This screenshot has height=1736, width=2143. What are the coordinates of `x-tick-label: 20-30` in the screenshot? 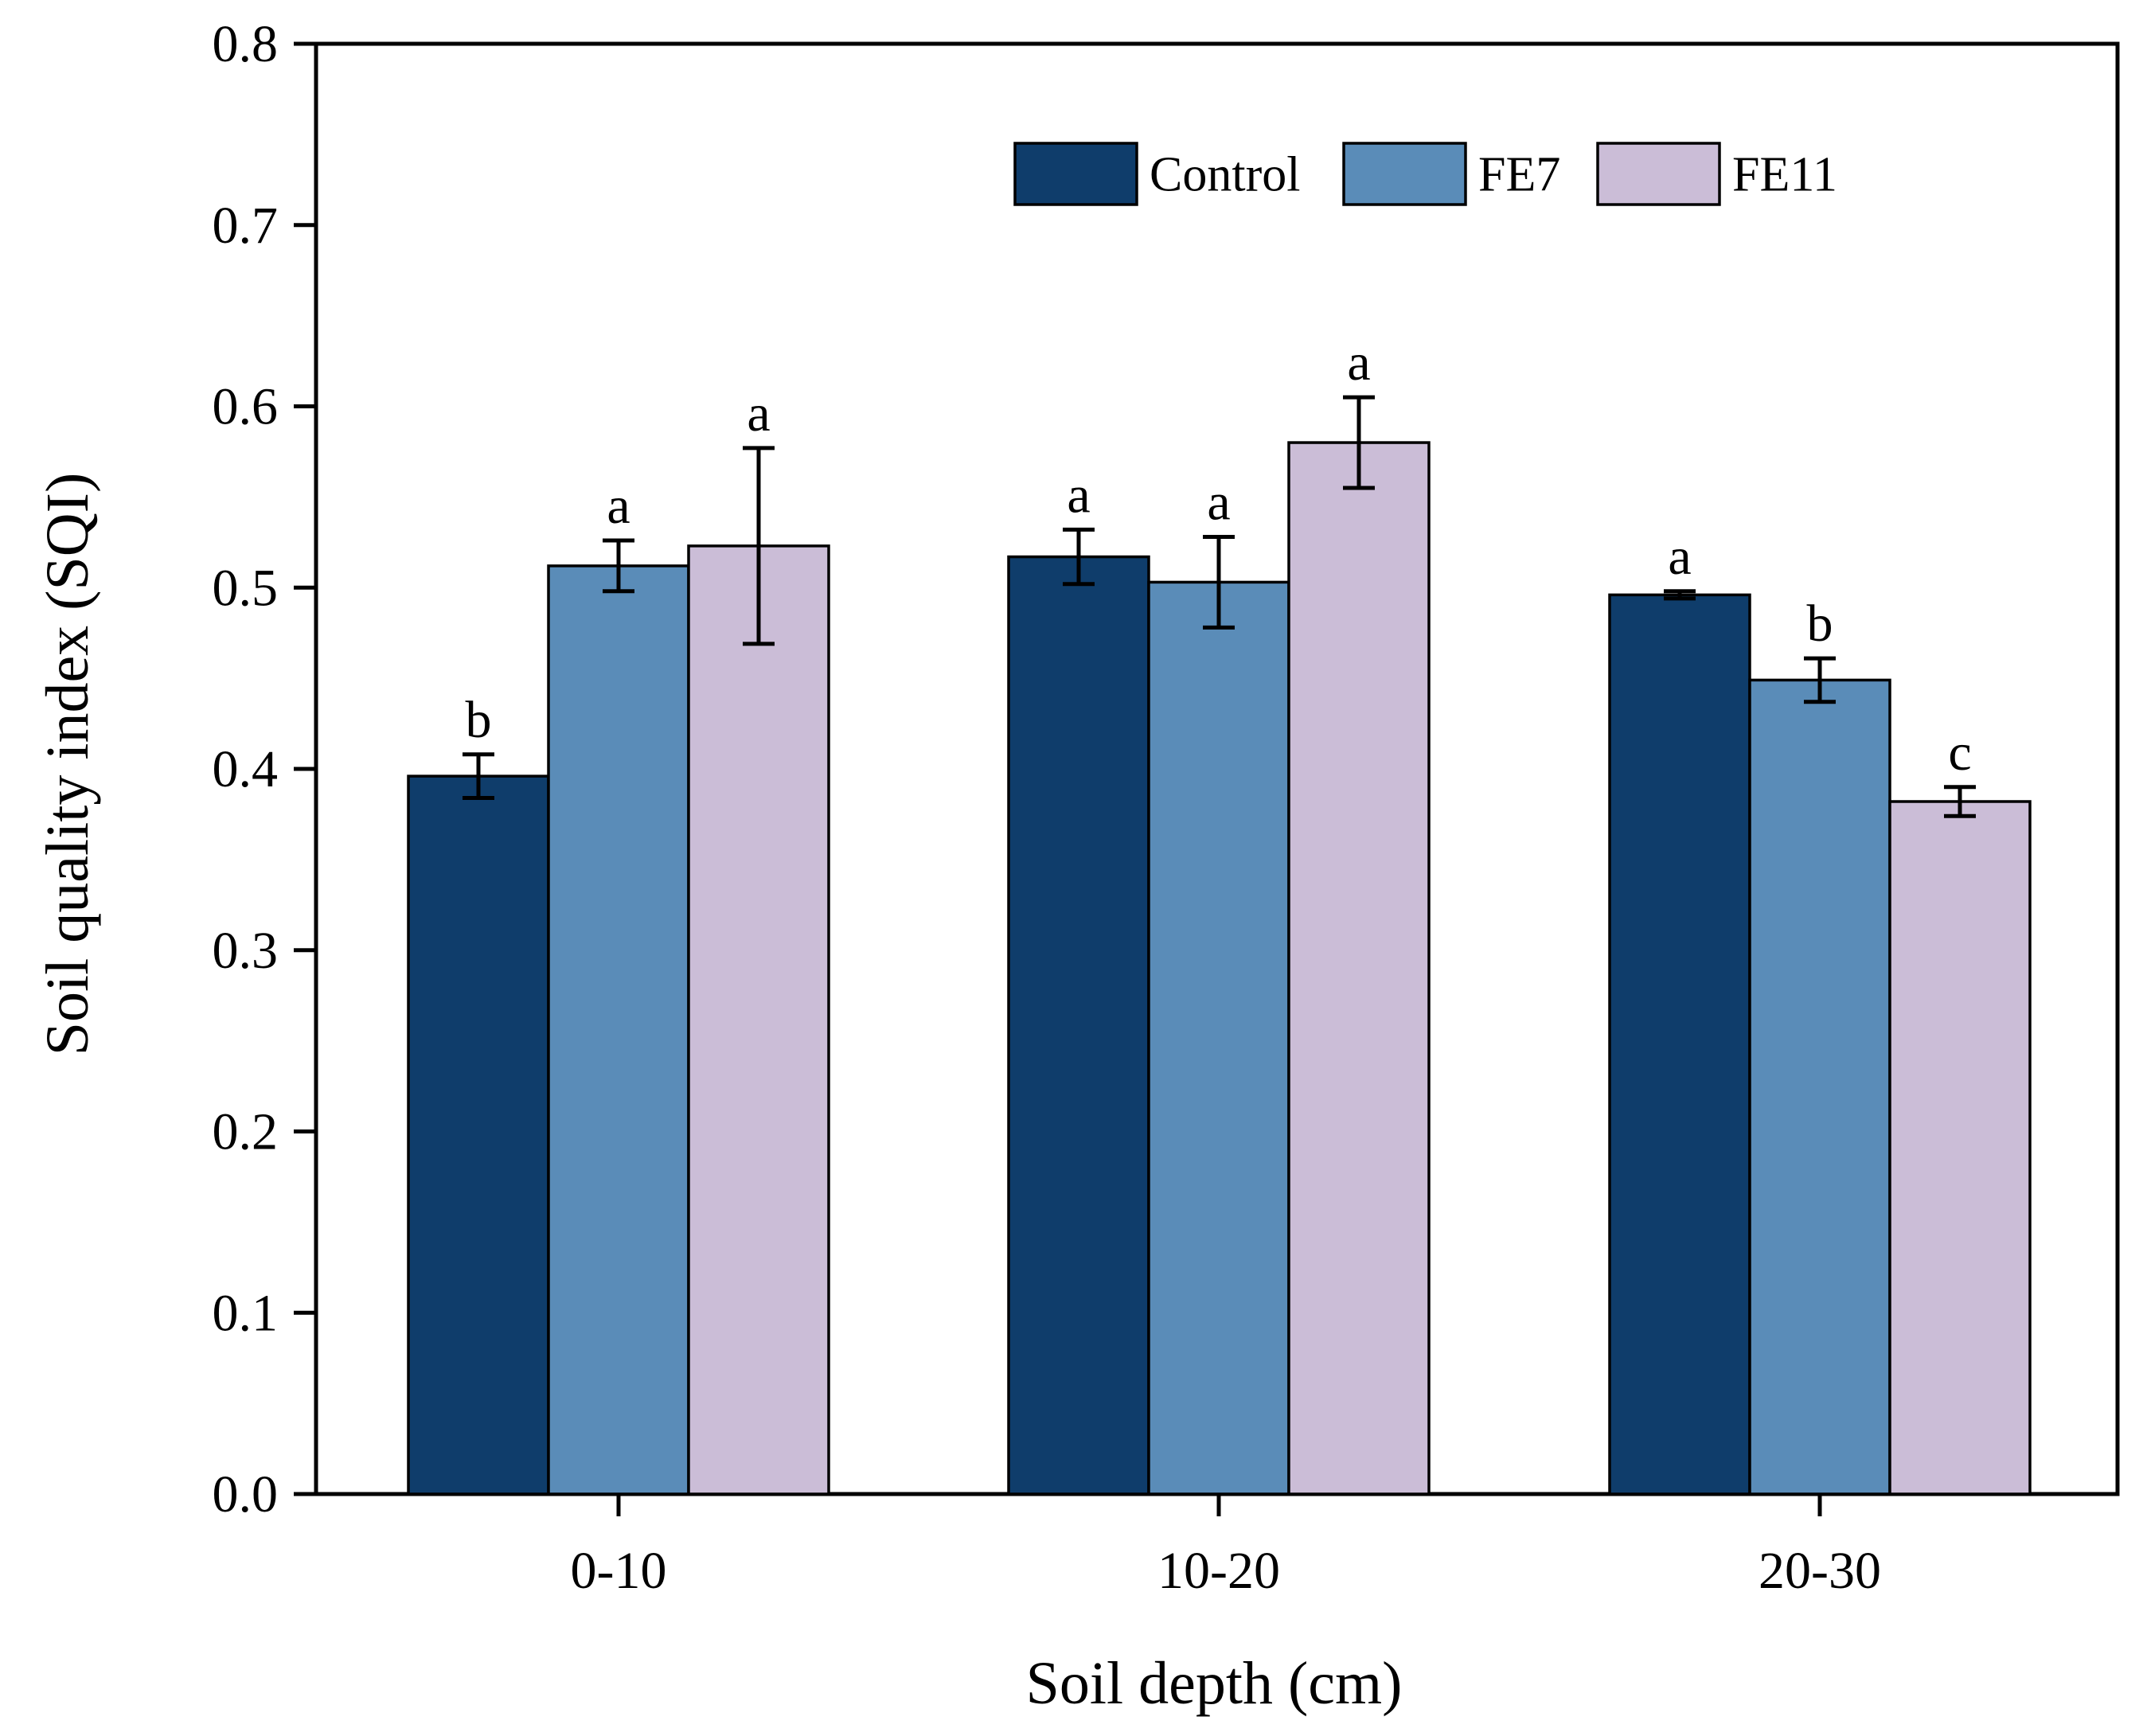 It's located at (1820, 1571).